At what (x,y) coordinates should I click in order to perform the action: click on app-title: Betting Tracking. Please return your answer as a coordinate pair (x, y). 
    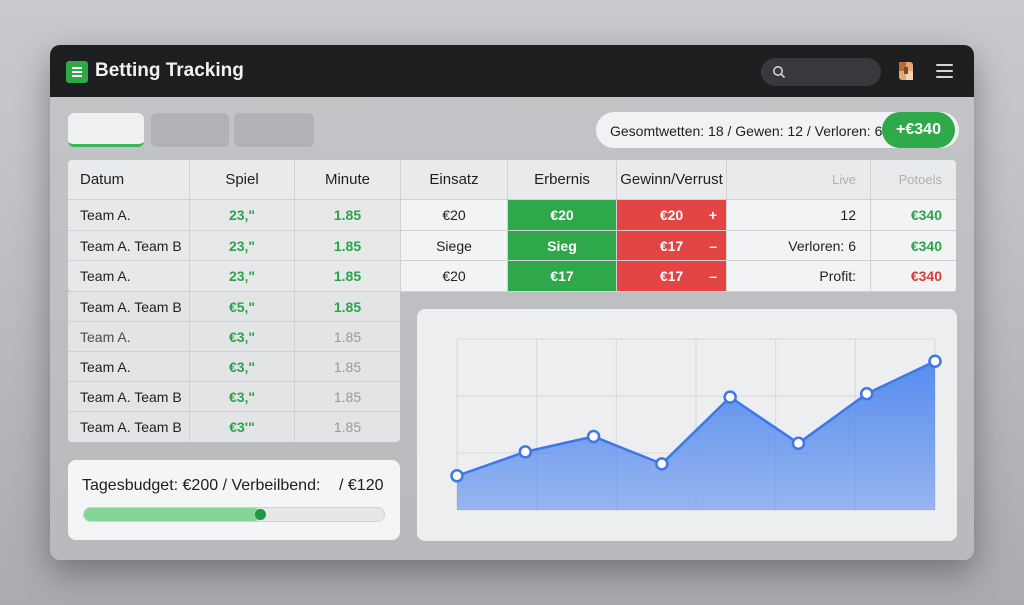
    Looking at the image, I should click on (169, 70).